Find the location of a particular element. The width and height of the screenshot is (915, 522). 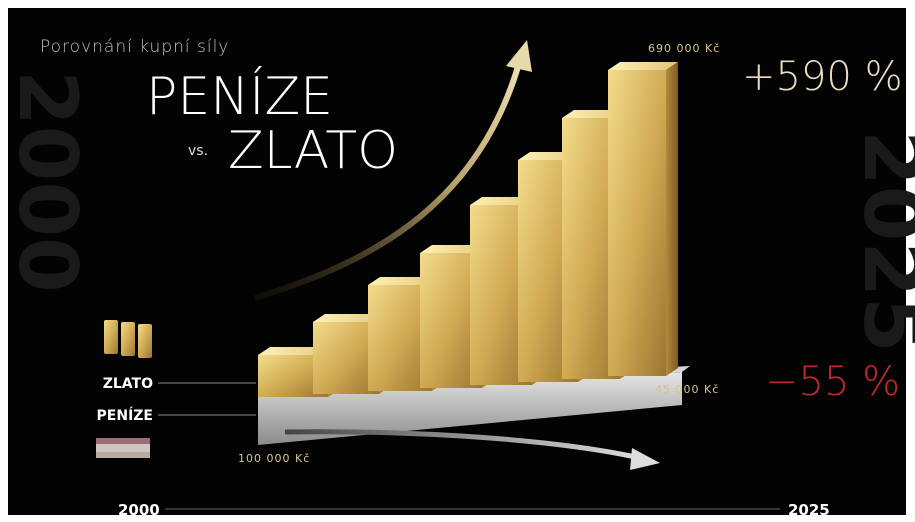

money-change: −55 % is located at coordinates (832, 382).